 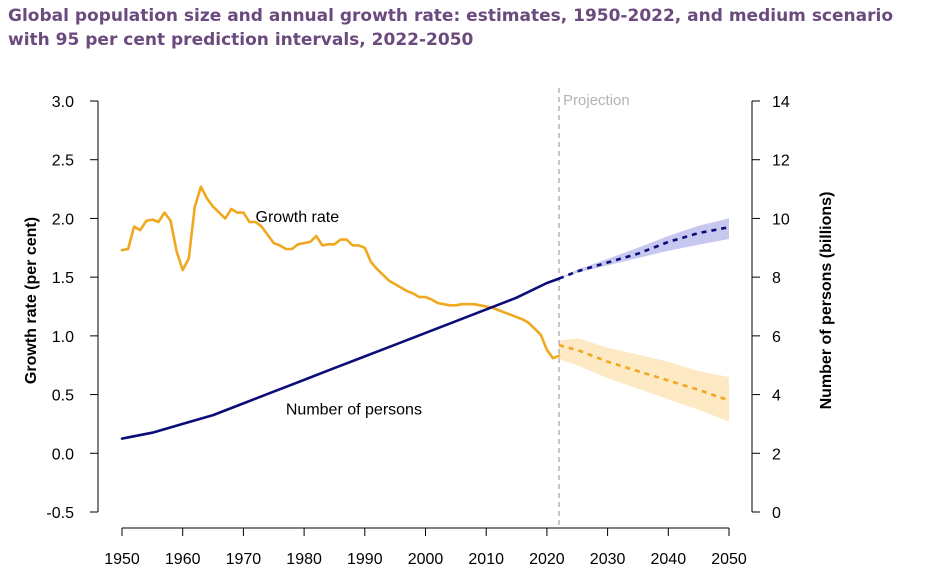 What do you see at coordinates (669, 559) in the screenshot?
I see `x-tick-label: 2040` at bounding box center [669, 559].